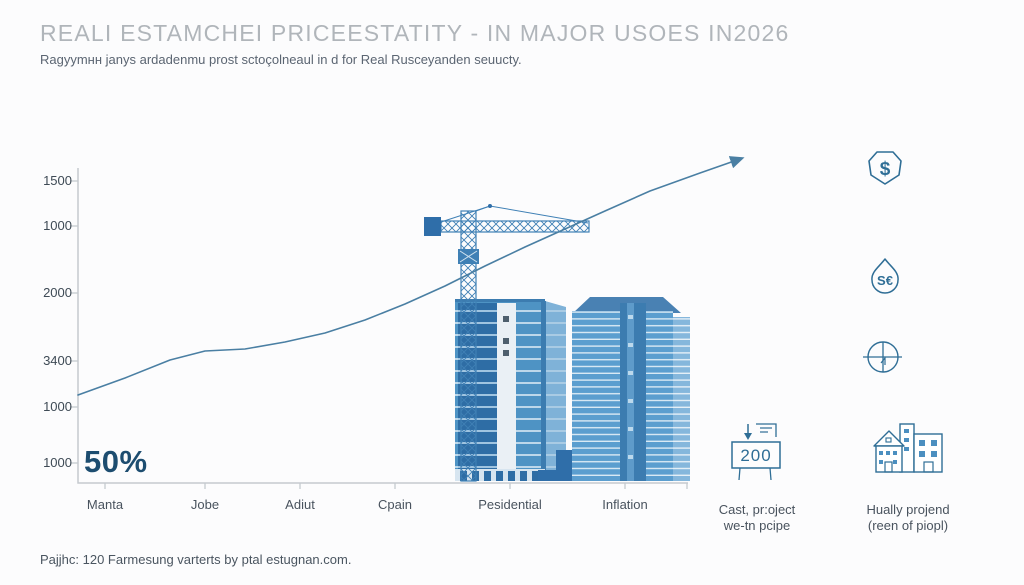 This screenshot has width=1024, height=585. Describe the element at coordinates (300, 504) in the screenshot. I see `x-axis-label: Adiut` at that location.